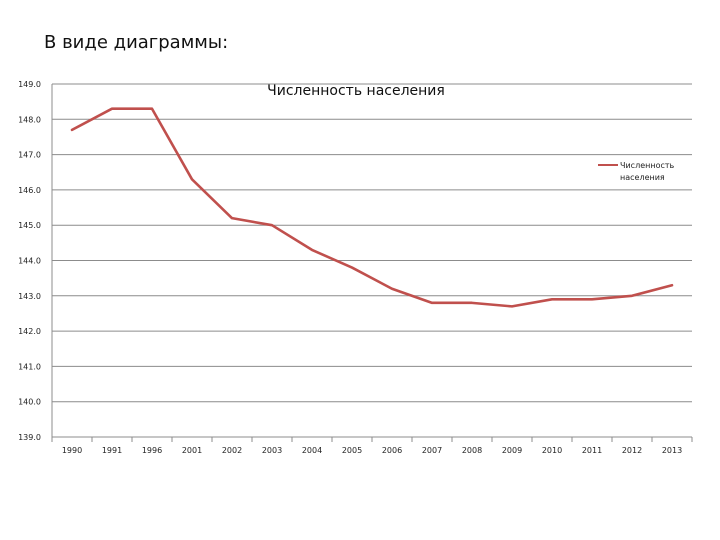  I want to click on x-tick-label: 2007, so click(432, 450).